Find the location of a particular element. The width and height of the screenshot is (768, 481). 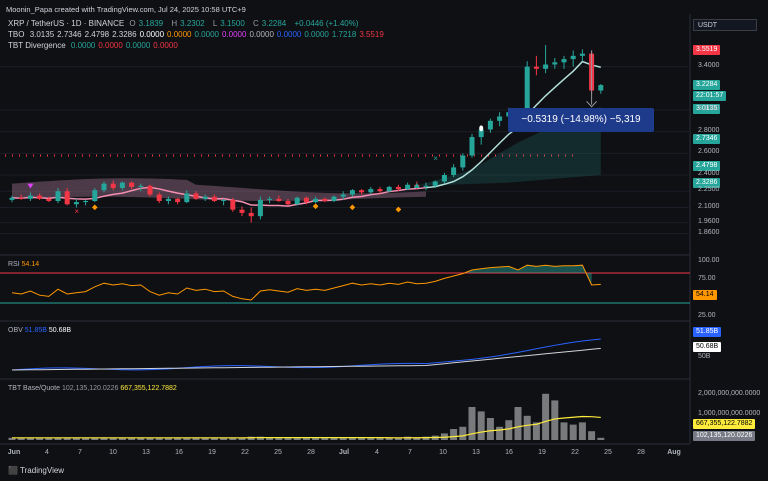

price-label-box: 2.3286 is located at coordinates (707, 182).